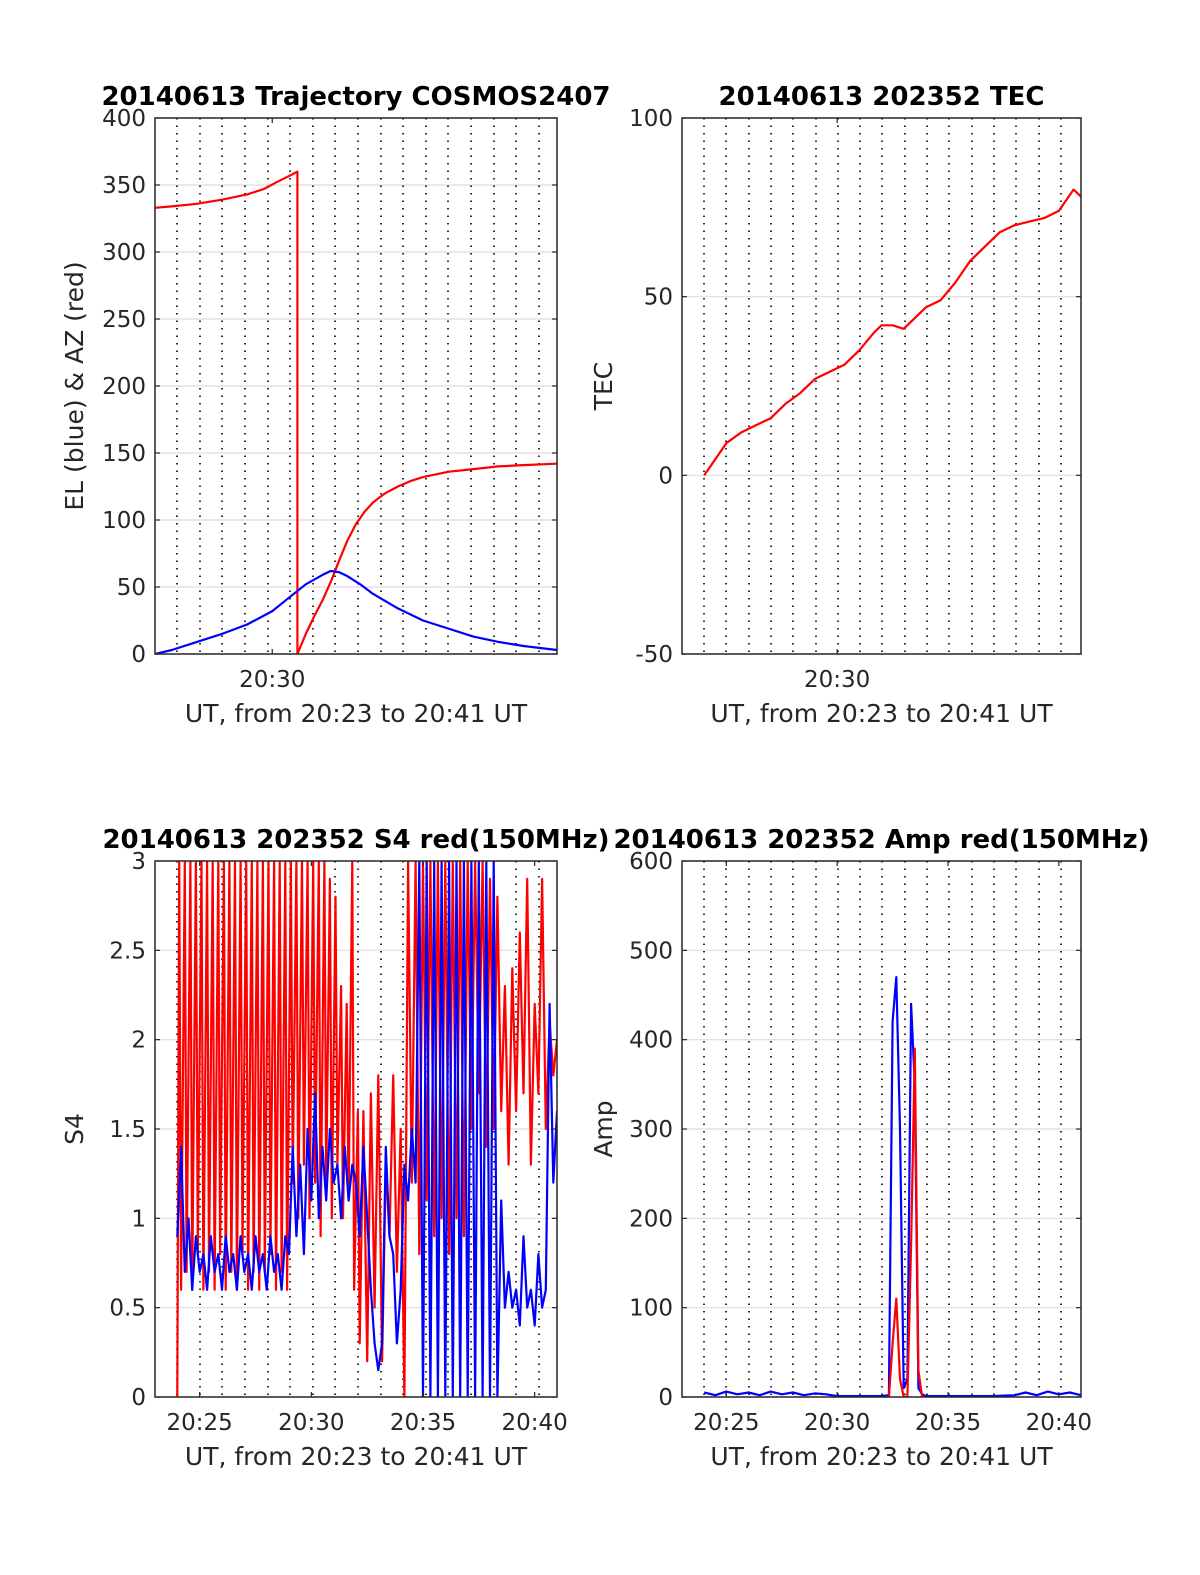 This screenshot has width=1200, height=1575. I want to click on axes-frame, so click(881, 386).